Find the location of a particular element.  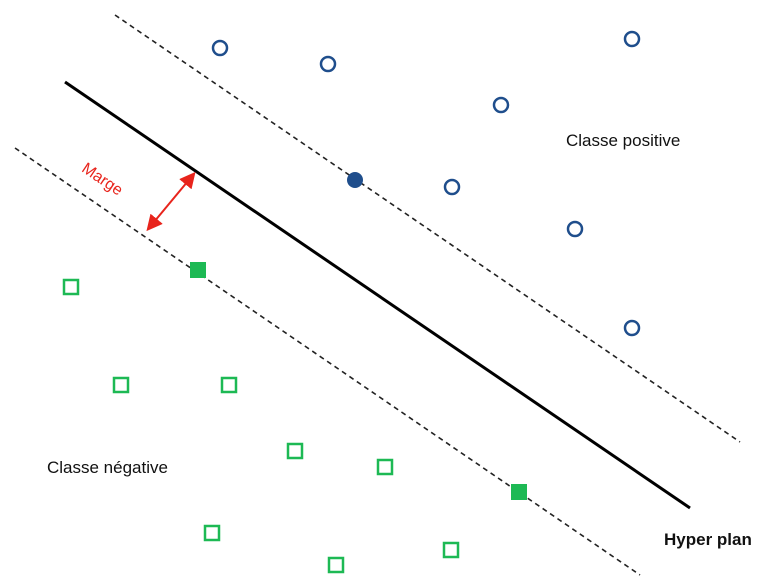

hyperplane-label: Hyper plan is located at coordinates (708, 539).